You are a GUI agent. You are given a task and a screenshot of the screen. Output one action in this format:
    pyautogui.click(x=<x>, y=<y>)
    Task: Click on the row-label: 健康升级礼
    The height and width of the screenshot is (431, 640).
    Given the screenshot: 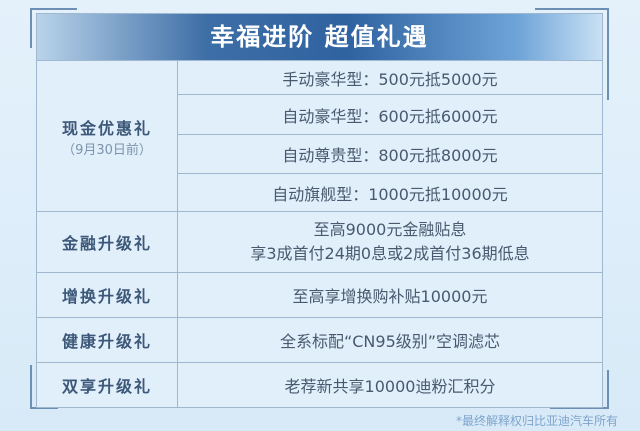 What is the action you would take?
    pyautogui.click(x=107, y=340)
    